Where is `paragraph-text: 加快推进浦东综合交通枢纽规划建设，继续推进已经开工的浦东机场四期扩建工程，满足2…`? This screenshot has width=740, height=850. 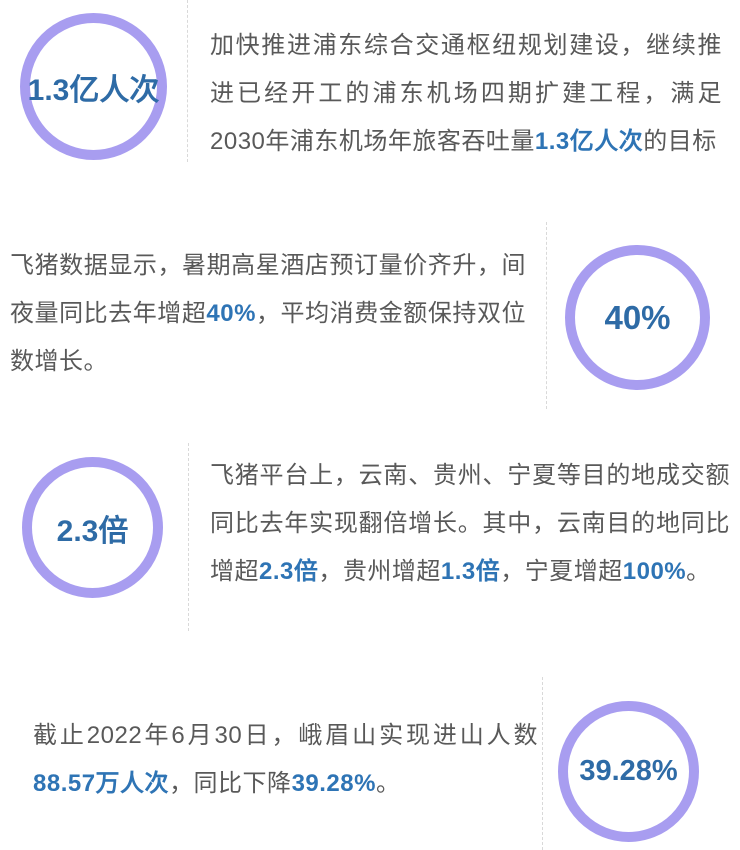 paragraph-text: 加快推进浦东综合交通枢纽规划建设，继续推进已经开工的浦东机场四期扩建工程，满足2… is located at coordinates (466, 93).